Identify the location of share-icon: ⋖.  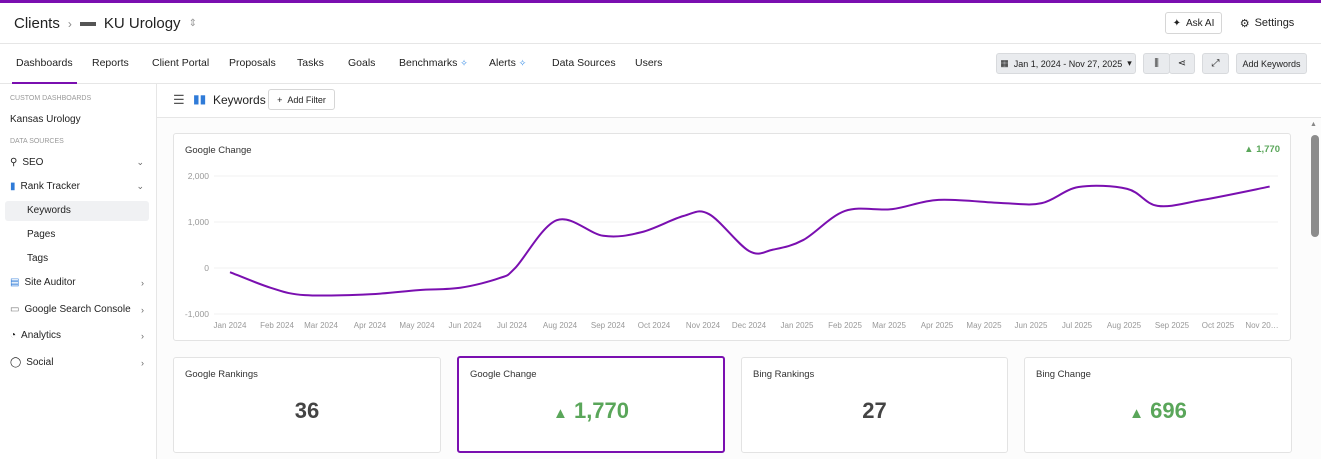
(1182, 63).